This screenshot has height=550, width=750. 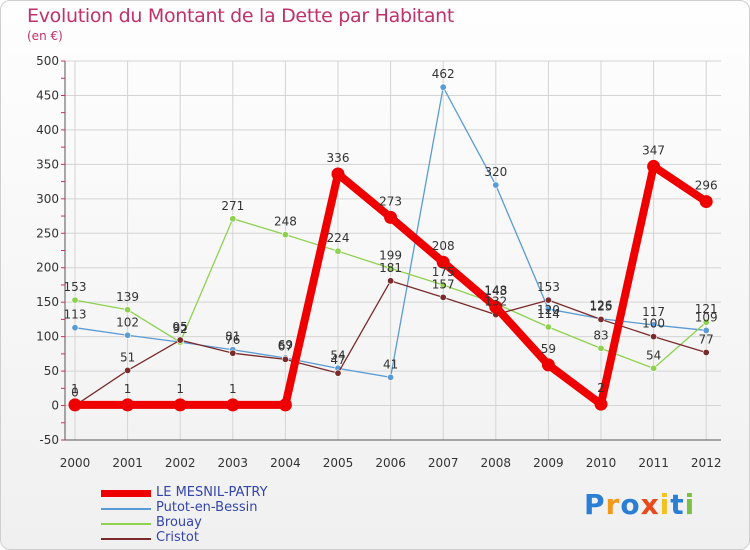 What do you see at coordinates (179, 522) in the screenshot?
I see `legend-label: Brouay` at bounding box center [179, 522].